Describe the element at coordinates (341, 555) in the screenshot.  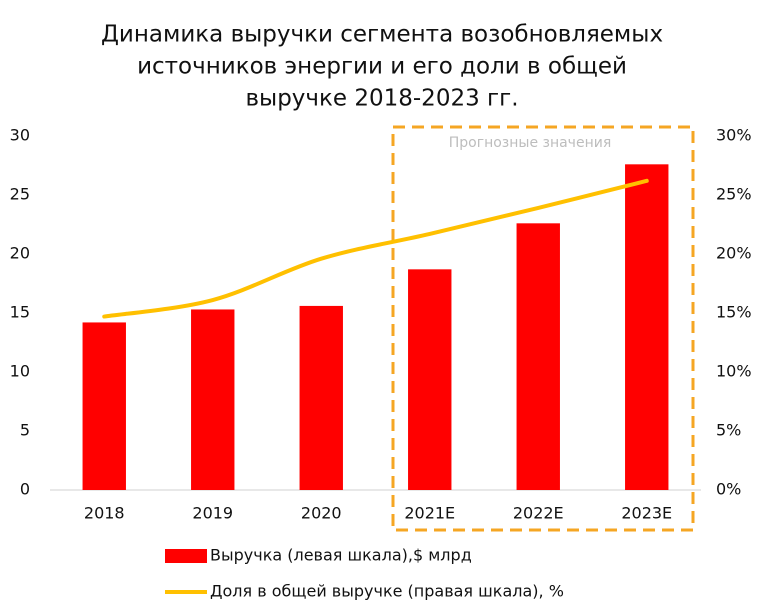
I see `legend-label: Выручка (левая шкала),$ млрд` at that location.